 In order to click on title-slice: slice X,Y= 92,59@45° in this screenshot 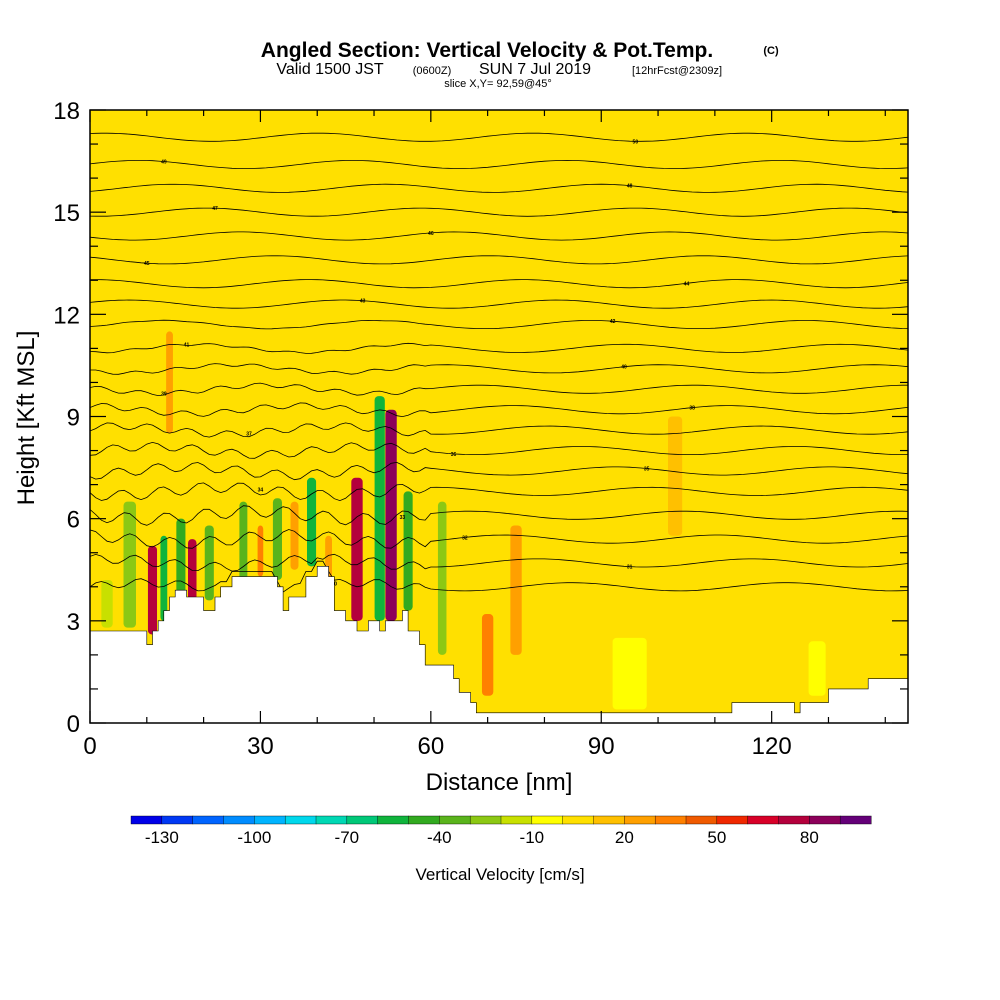, I will do `click(498, 84)`.